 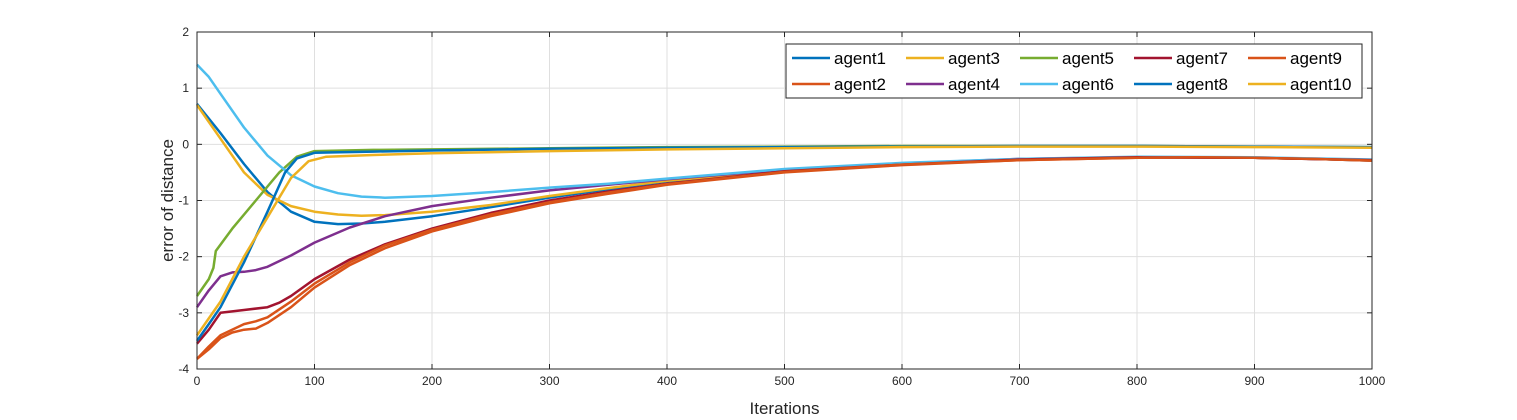 What do you see at coordinates (183, 313) in the screenshot?
I see `y-tick-label: -3` at bounding box center [183, 313].